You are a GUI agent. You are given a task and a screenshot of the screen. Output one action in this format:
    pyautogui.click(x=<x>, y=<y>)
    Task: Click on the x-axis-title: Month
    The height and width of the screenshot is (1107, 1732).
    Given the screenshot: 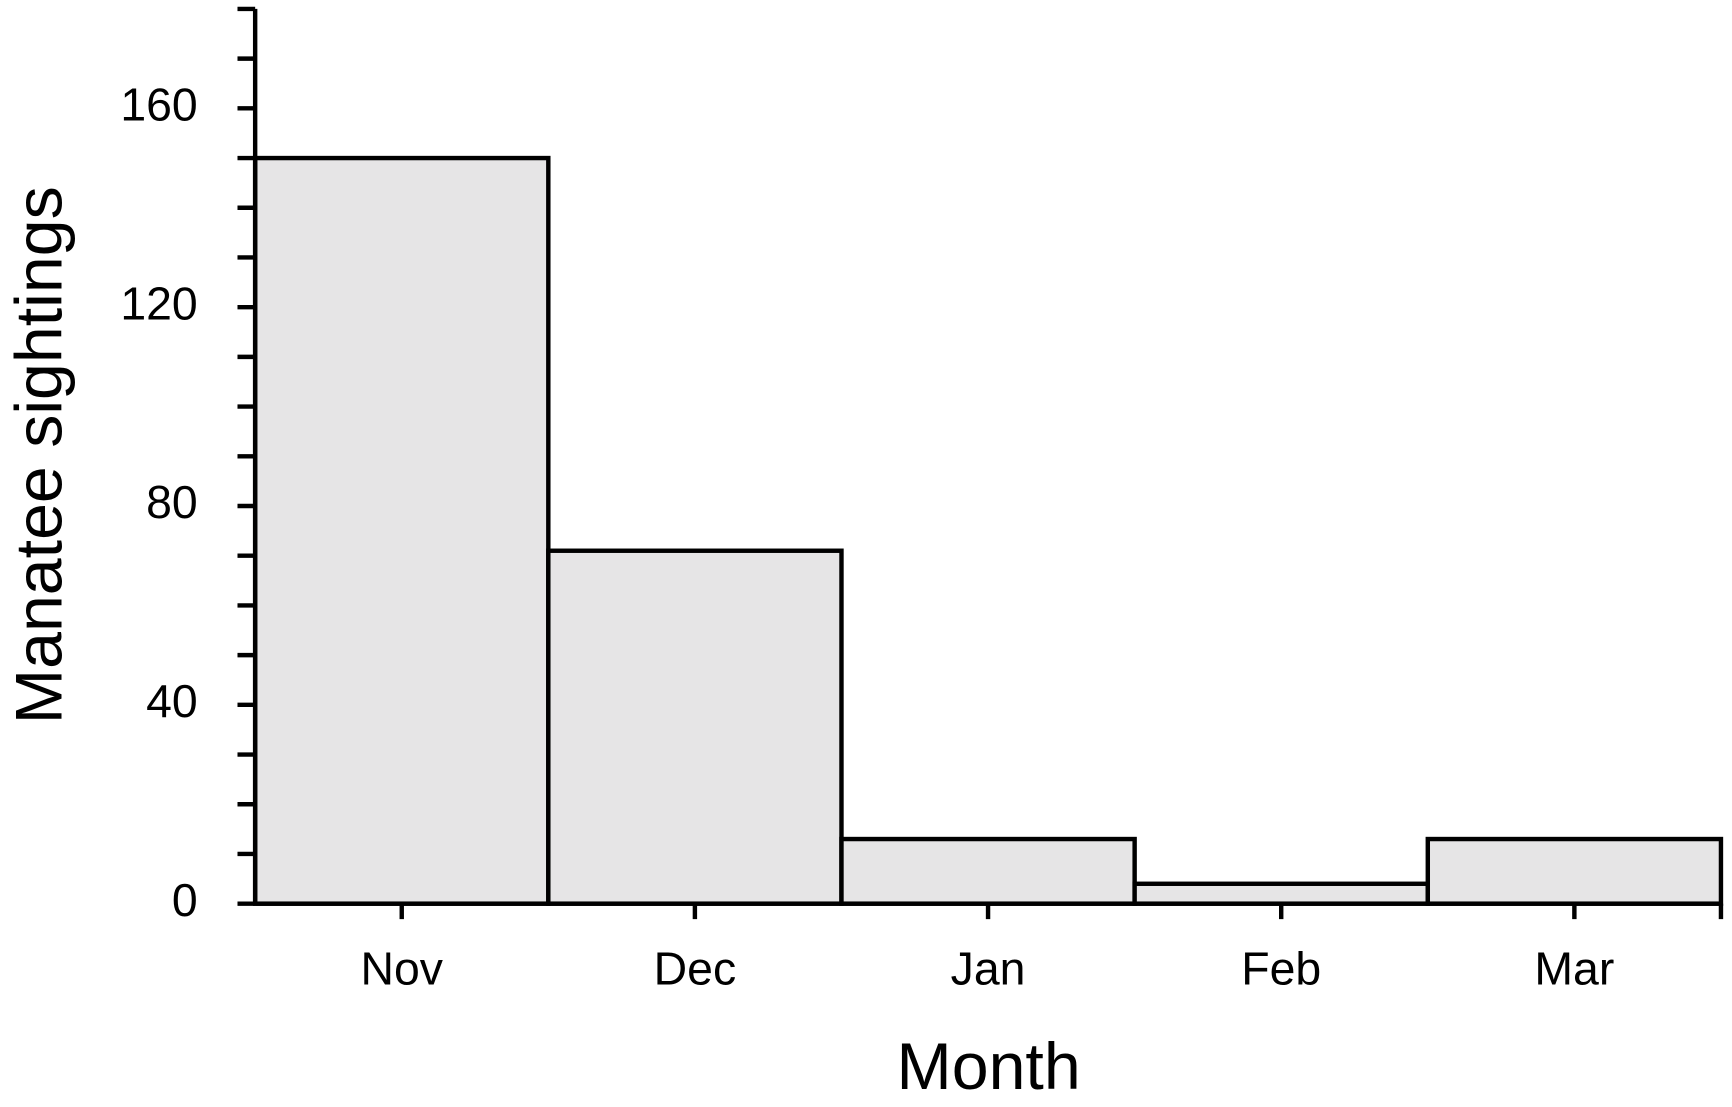 What is the action you would take?
    pyautogui.click(x=989, y=1067)
    